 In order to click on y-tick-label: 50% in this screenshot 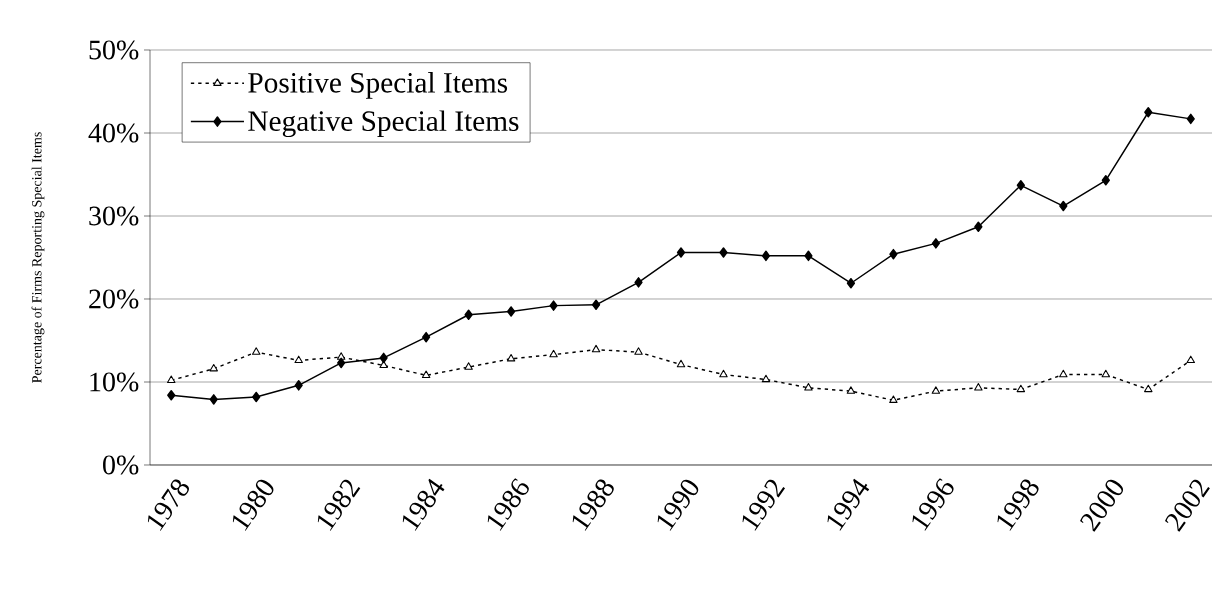, I will do `click(114, 50)`.